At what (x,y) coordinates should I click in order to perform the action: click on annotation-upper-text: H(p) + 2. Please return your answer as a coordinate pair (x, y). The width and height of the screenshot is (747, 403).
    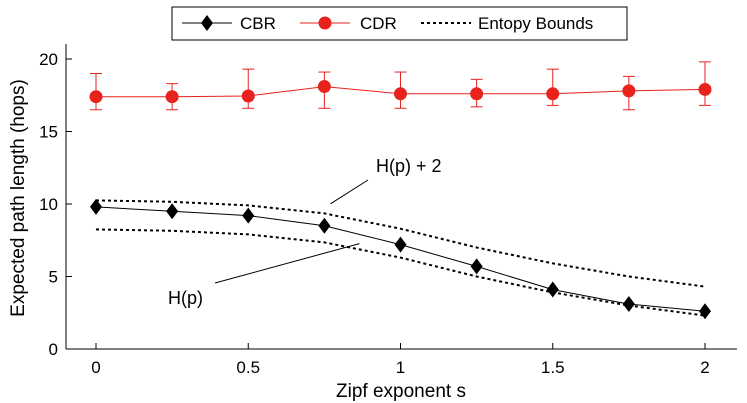
    Looking at the image, I should click on (409, 166).